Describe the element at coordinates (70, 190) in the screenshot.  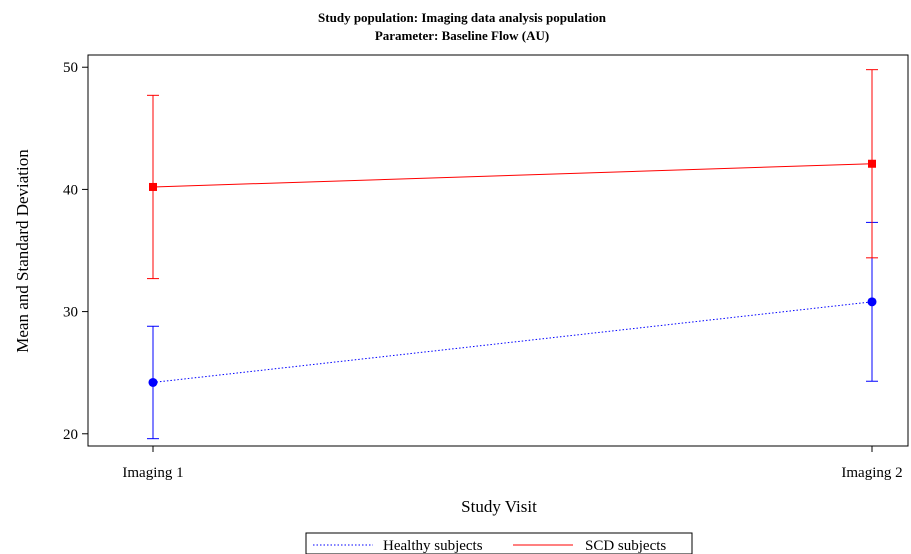
I see `y-tick-label: 40` at that location.